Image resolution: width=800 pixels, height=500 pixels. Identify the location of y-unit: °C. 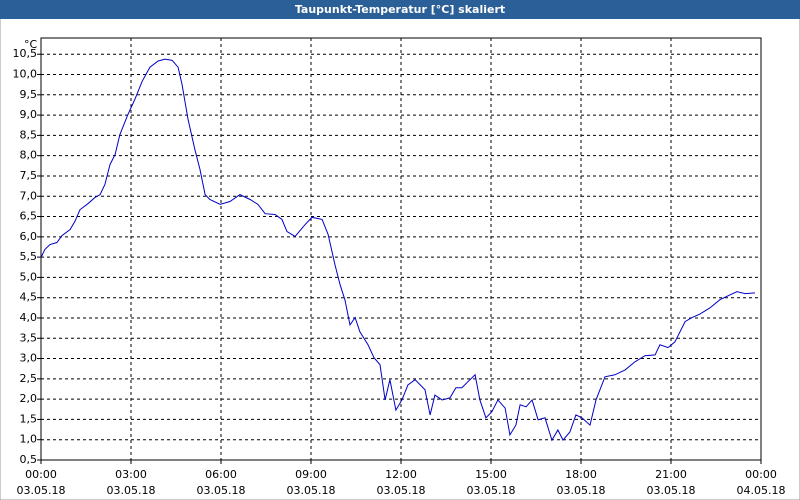
(31, 44).